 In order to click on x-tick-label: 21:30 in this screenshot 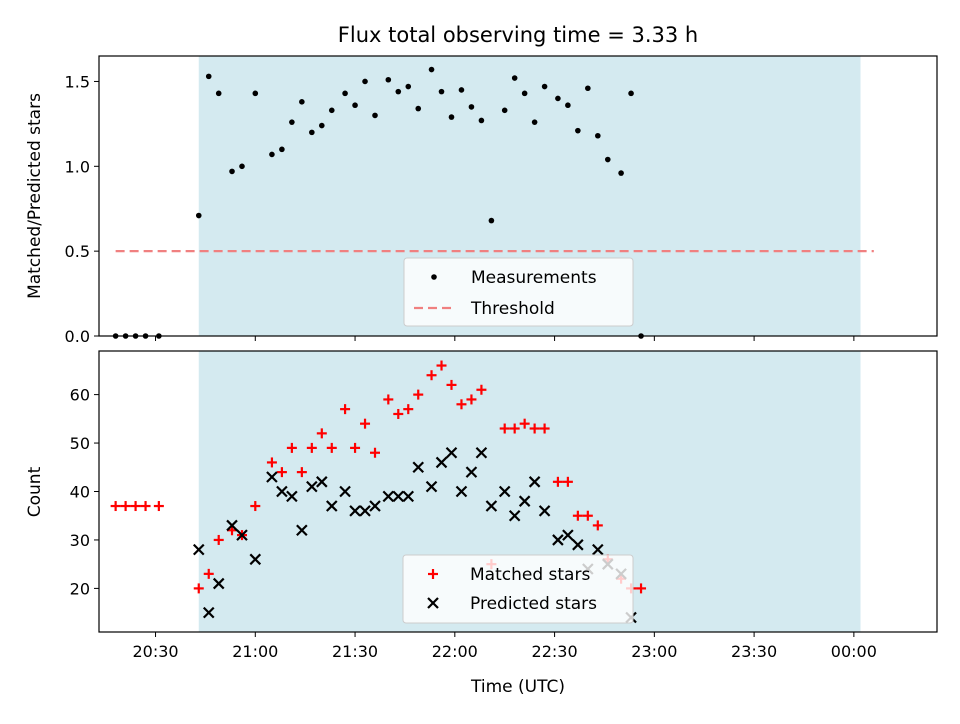, I will do `click(355, 651)`.